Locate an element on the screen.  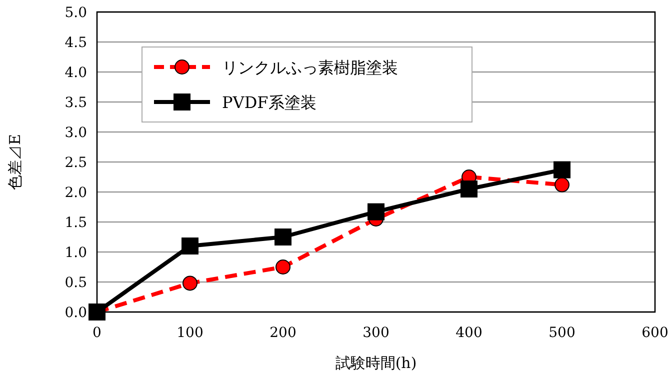
y-tick-label: 2.5 is located at coordinates (75, 163).